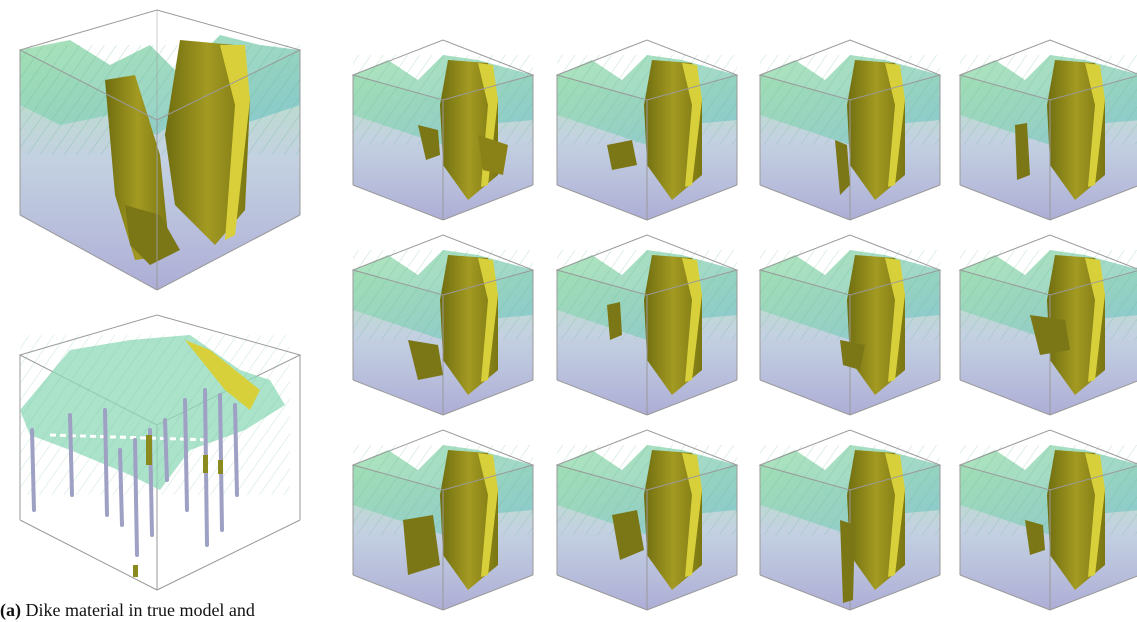 This screenshot has height=622, width=1137. I want to click on borehole-data-cube, so click(157, 452).